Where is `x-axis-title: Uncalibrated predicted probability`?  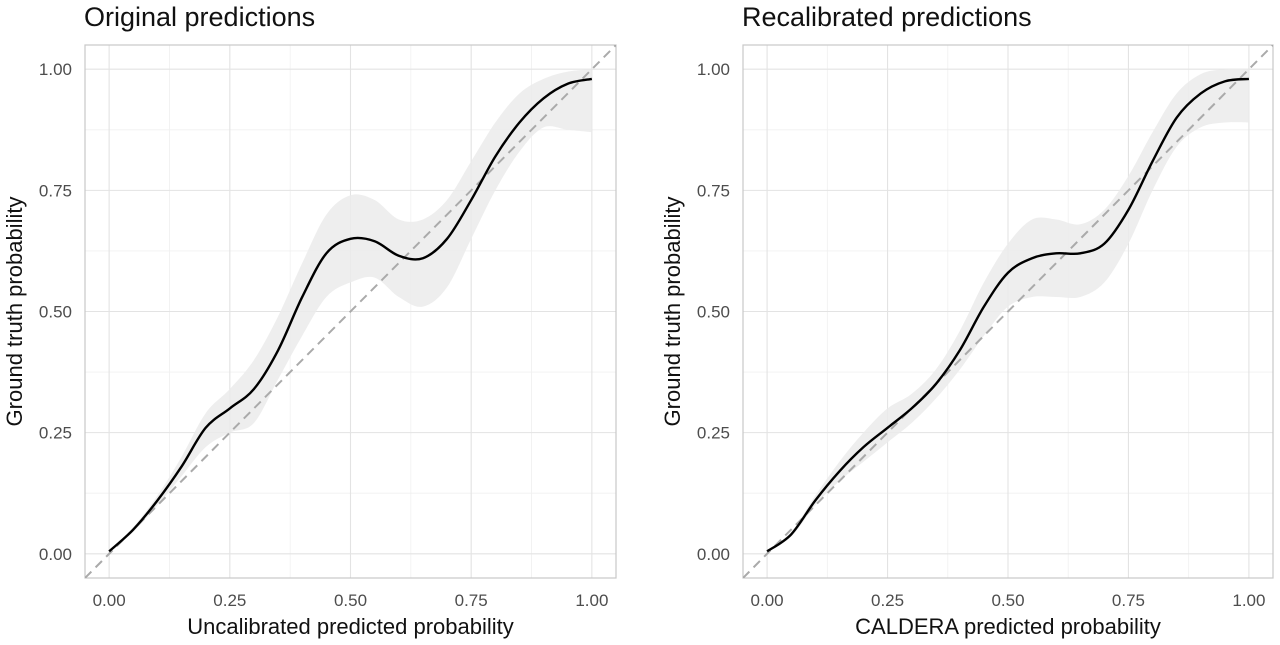
x-axis-title: Uncalibrated predicted probability is located at coordinates (350, 626).